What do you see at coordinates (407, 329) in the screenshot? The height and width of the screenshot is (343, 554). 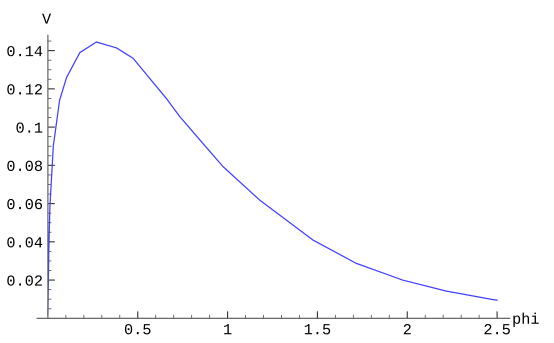 I see `x-tick-label: 2` at bounding box center [407, 329].